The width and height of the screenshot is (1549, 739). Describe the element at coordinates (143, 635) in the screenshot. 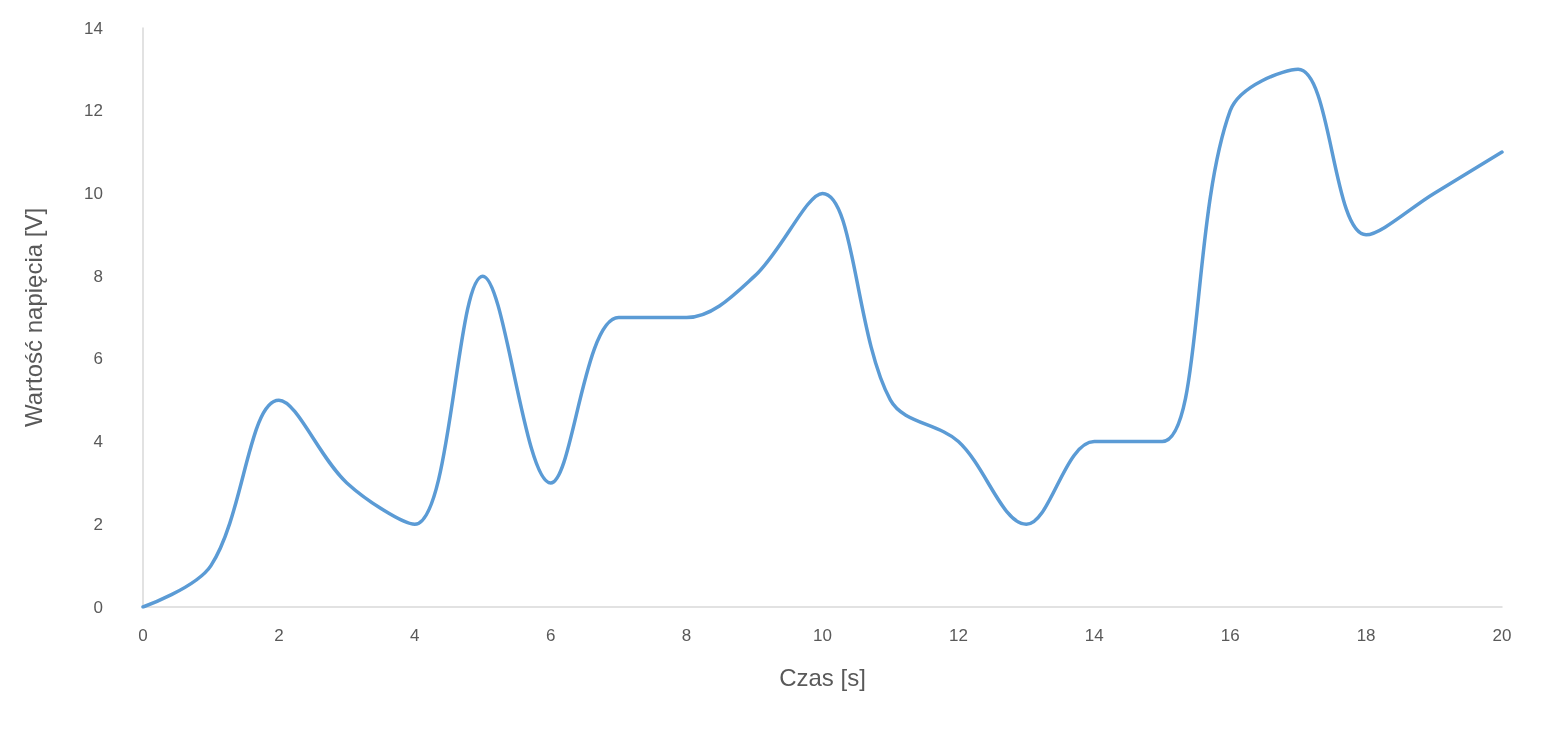

I see `x-tick-label: 0` at that location.